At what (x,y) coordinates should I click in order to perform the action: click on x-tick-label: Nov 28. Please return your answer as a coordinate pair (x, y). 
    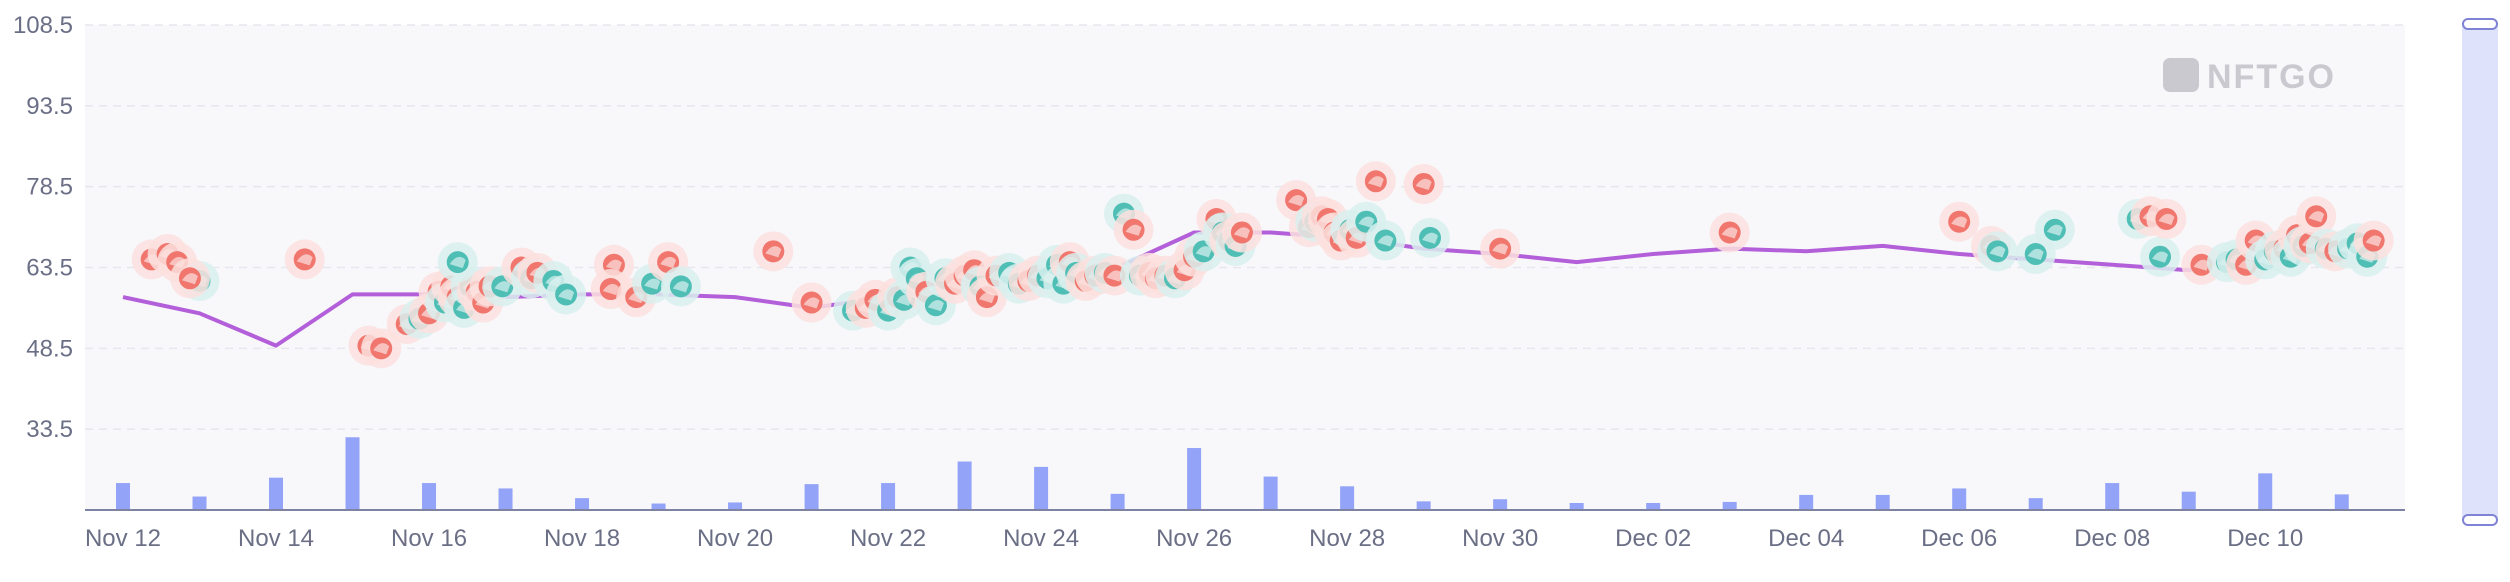
    Looking at the image, I should click on (1347, 538).